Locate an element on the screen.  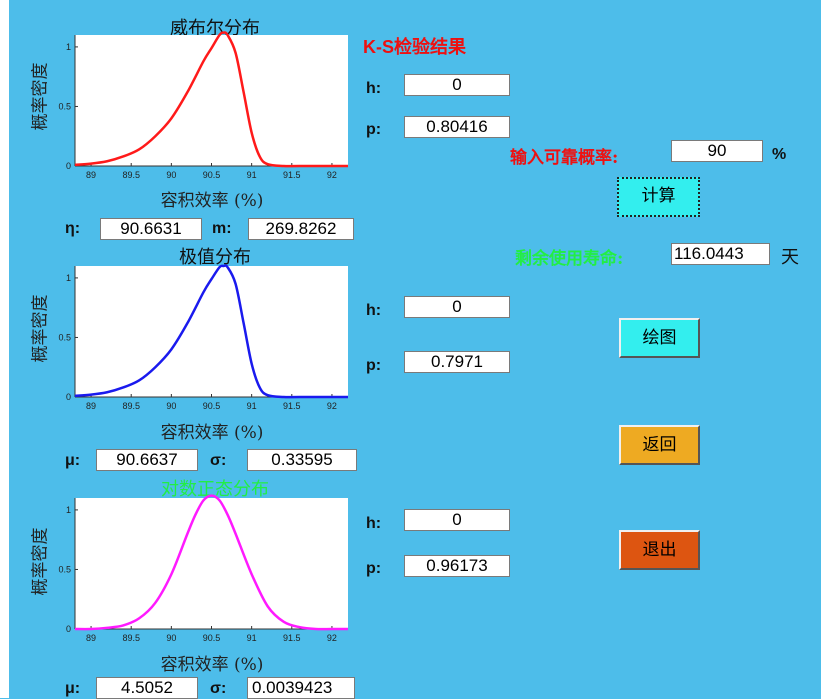
lognormal-sigma-field: 0.0039423 is located at coordinates (301, 688).